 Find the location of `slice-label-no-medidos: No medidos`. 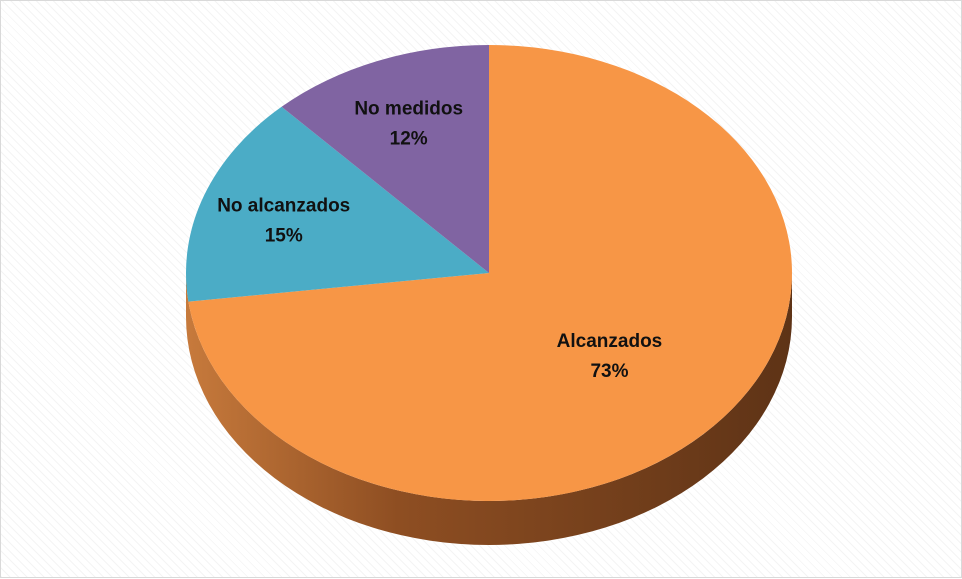

slice-label-no-medidos: No medidos is located at coordinates (408, 108).